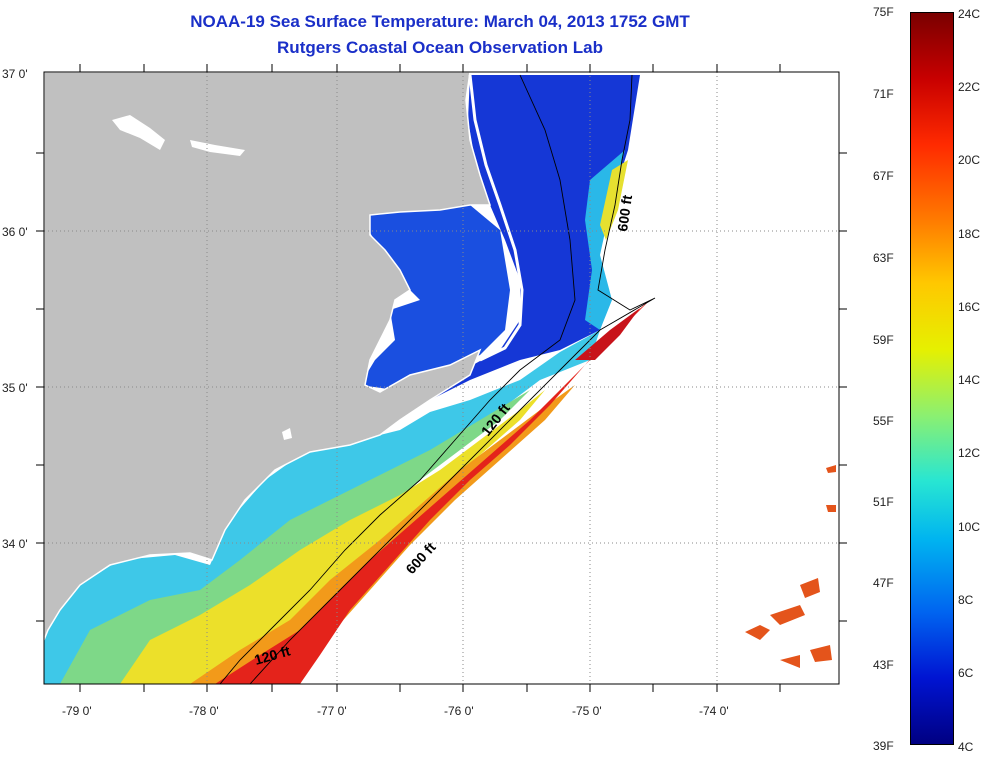 The image size is (984, 761). I want to click on colorbar-f-label: 47F, so click(883, 583).